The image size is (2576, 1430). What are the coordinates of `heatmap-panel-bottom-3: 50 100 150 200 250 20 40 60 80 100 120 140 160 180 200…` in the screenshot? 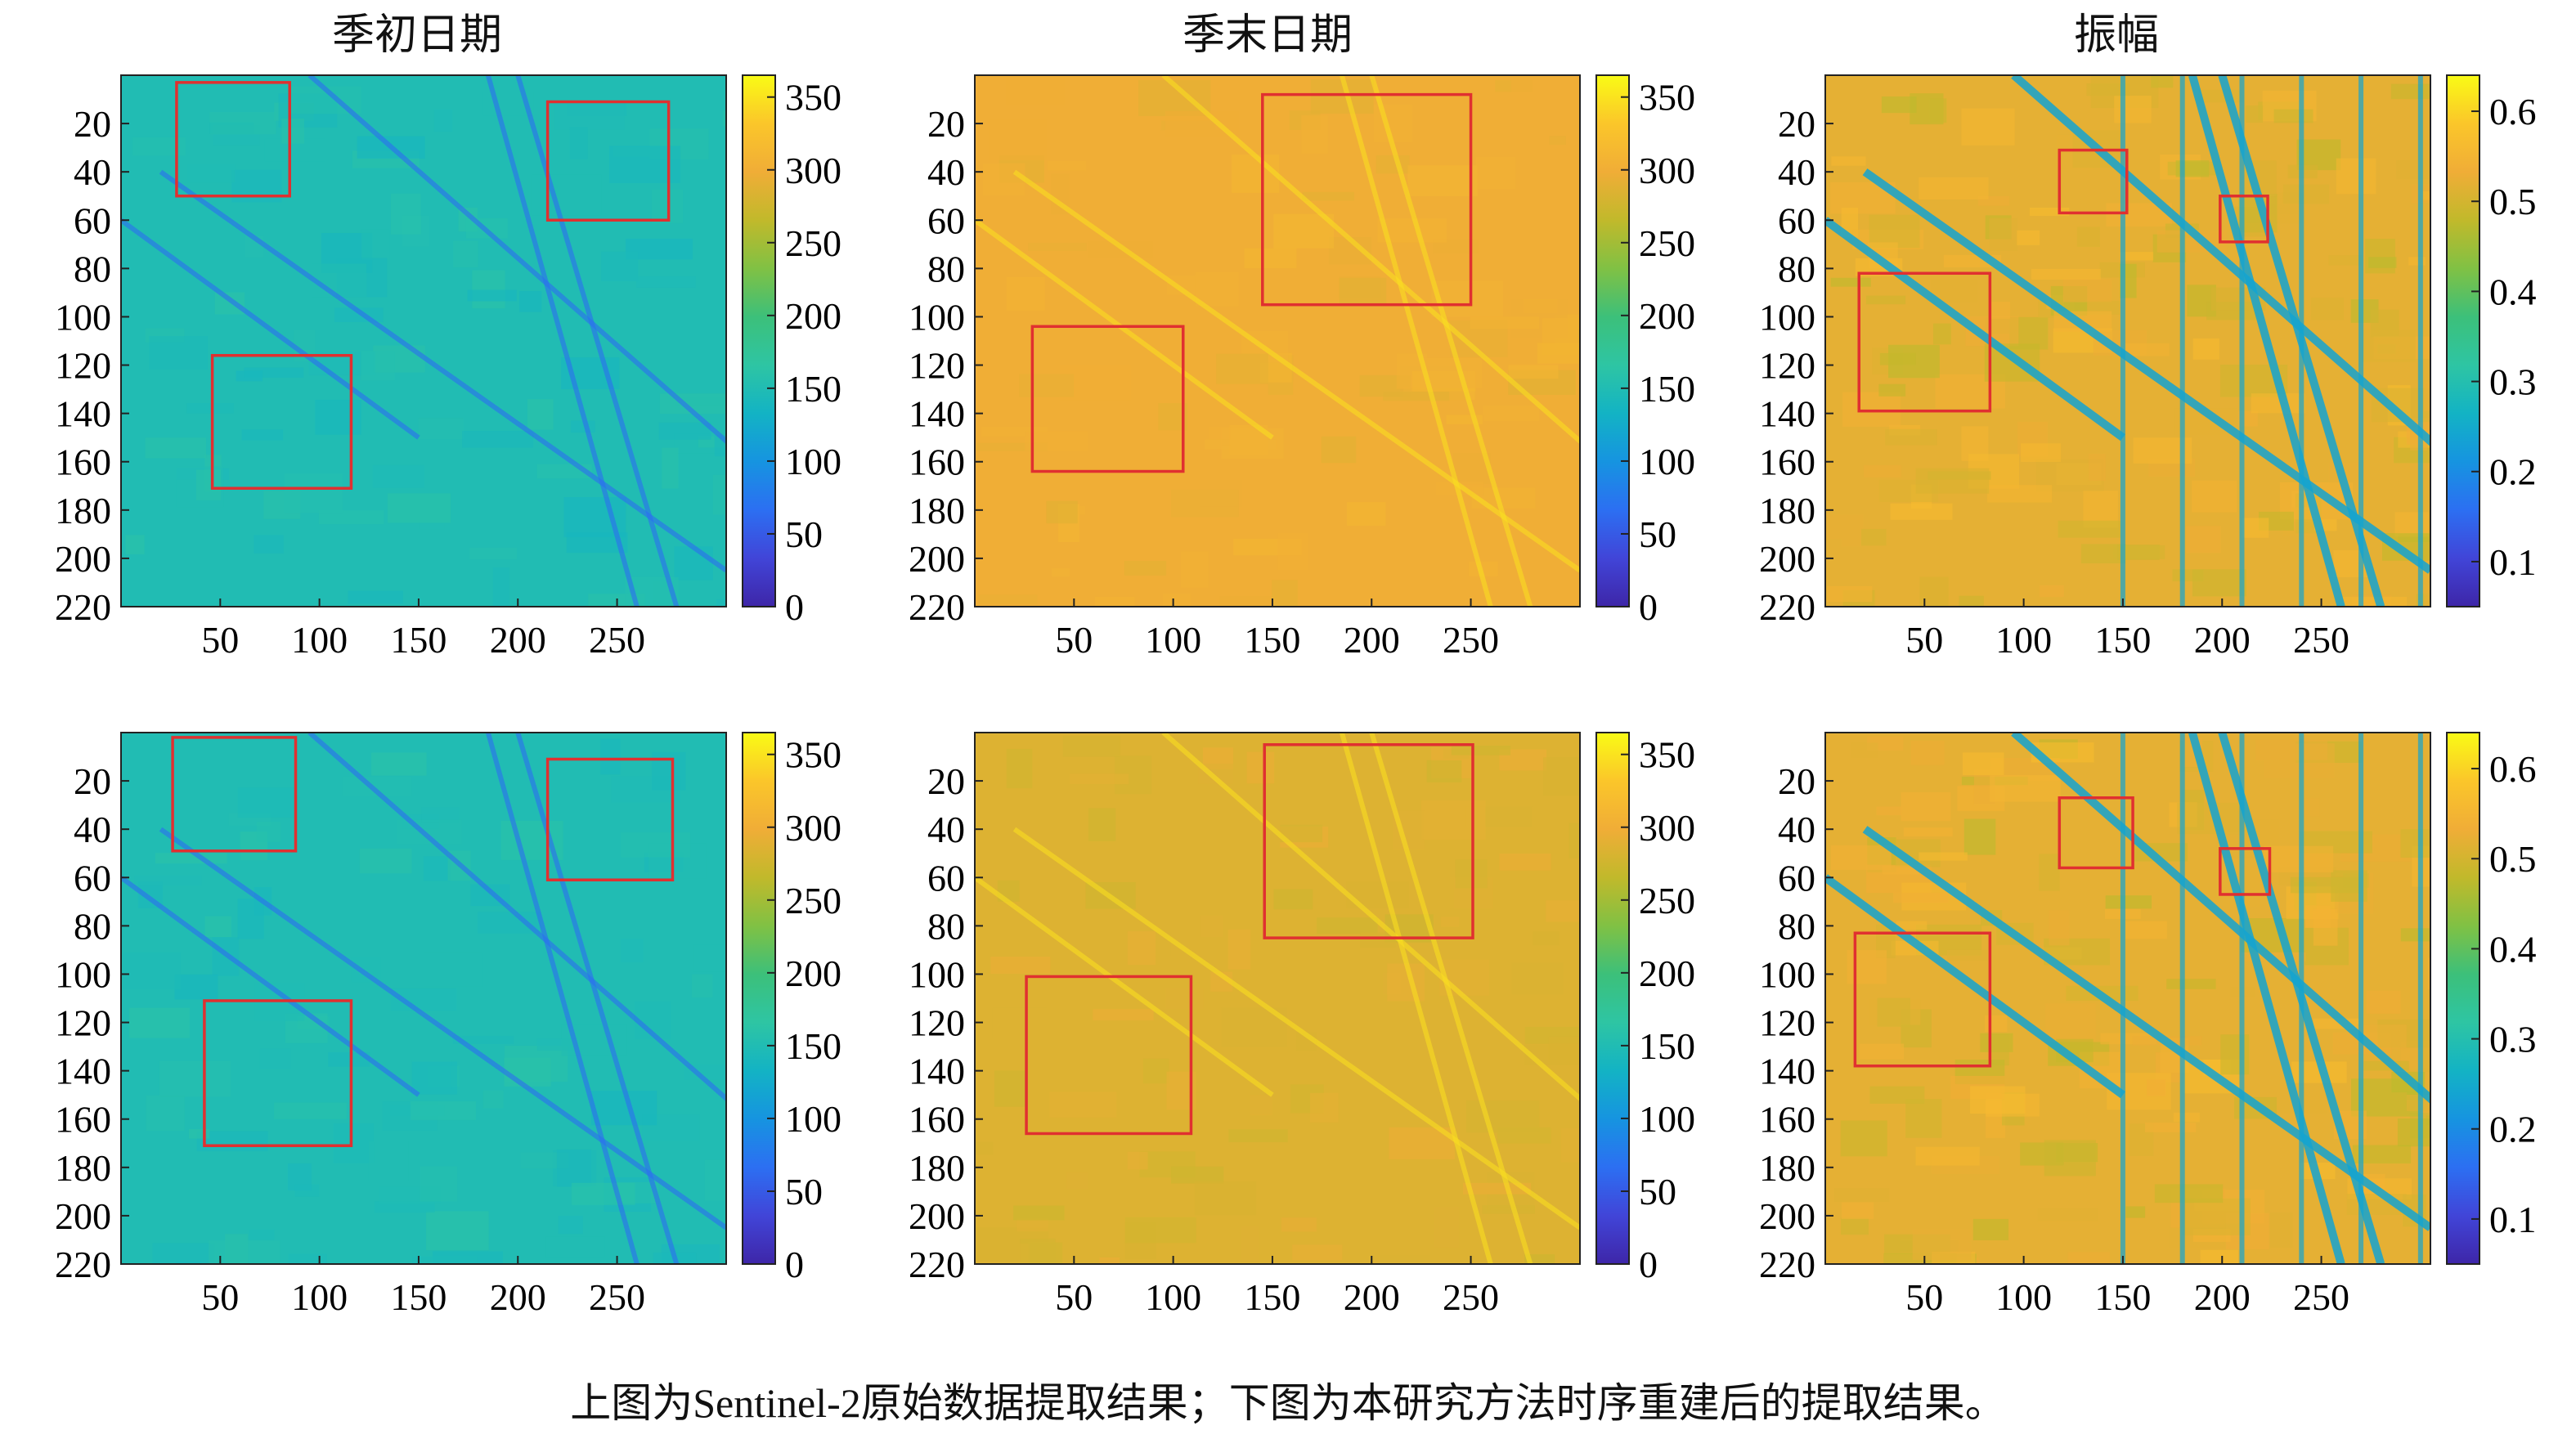 It's located at (2148, 1025).